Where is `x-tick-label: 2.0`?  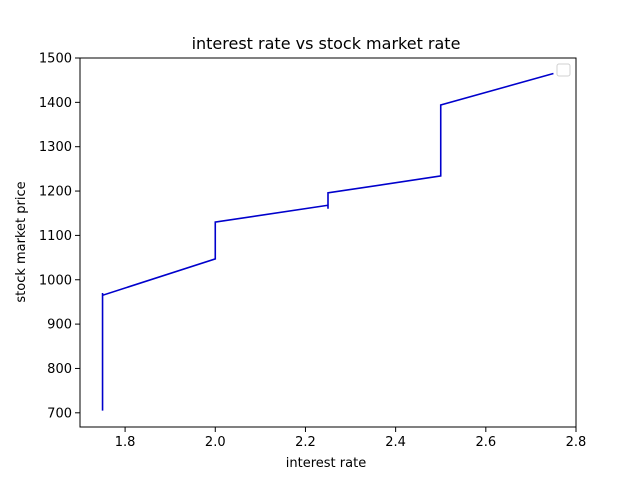 x-tick-label: 2.0 is located at coordinates (215, 442).